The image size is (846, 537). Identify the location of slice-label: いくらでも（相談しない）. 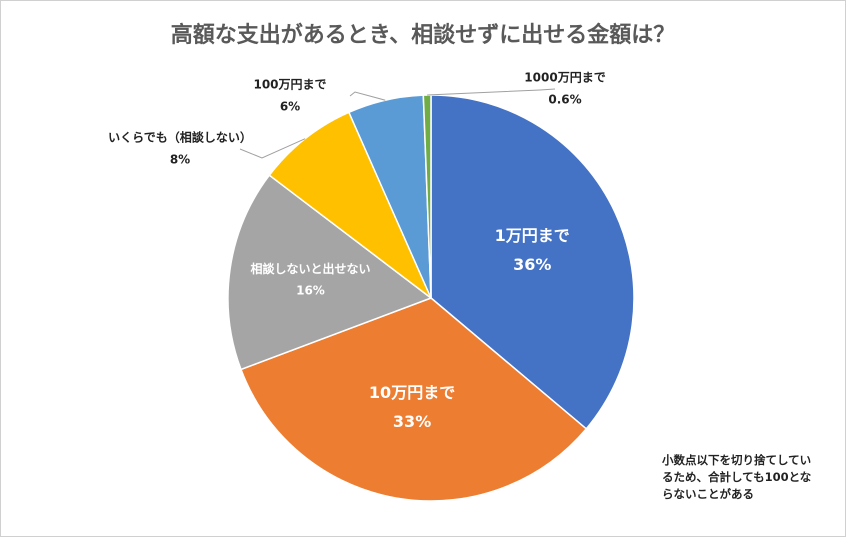
(180, 137).